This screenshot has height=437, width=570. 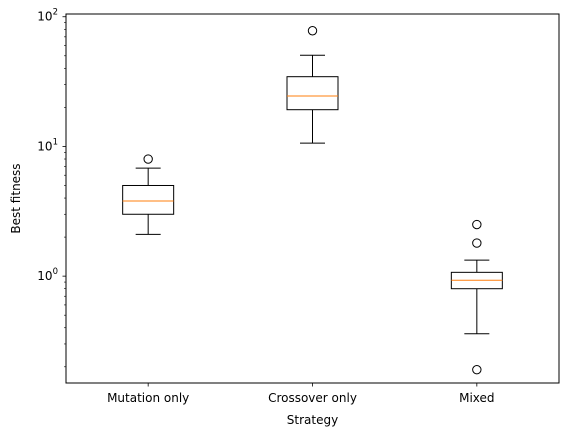 I want to click on x-tick-label: Mutation only, so click(x=148, y=398).